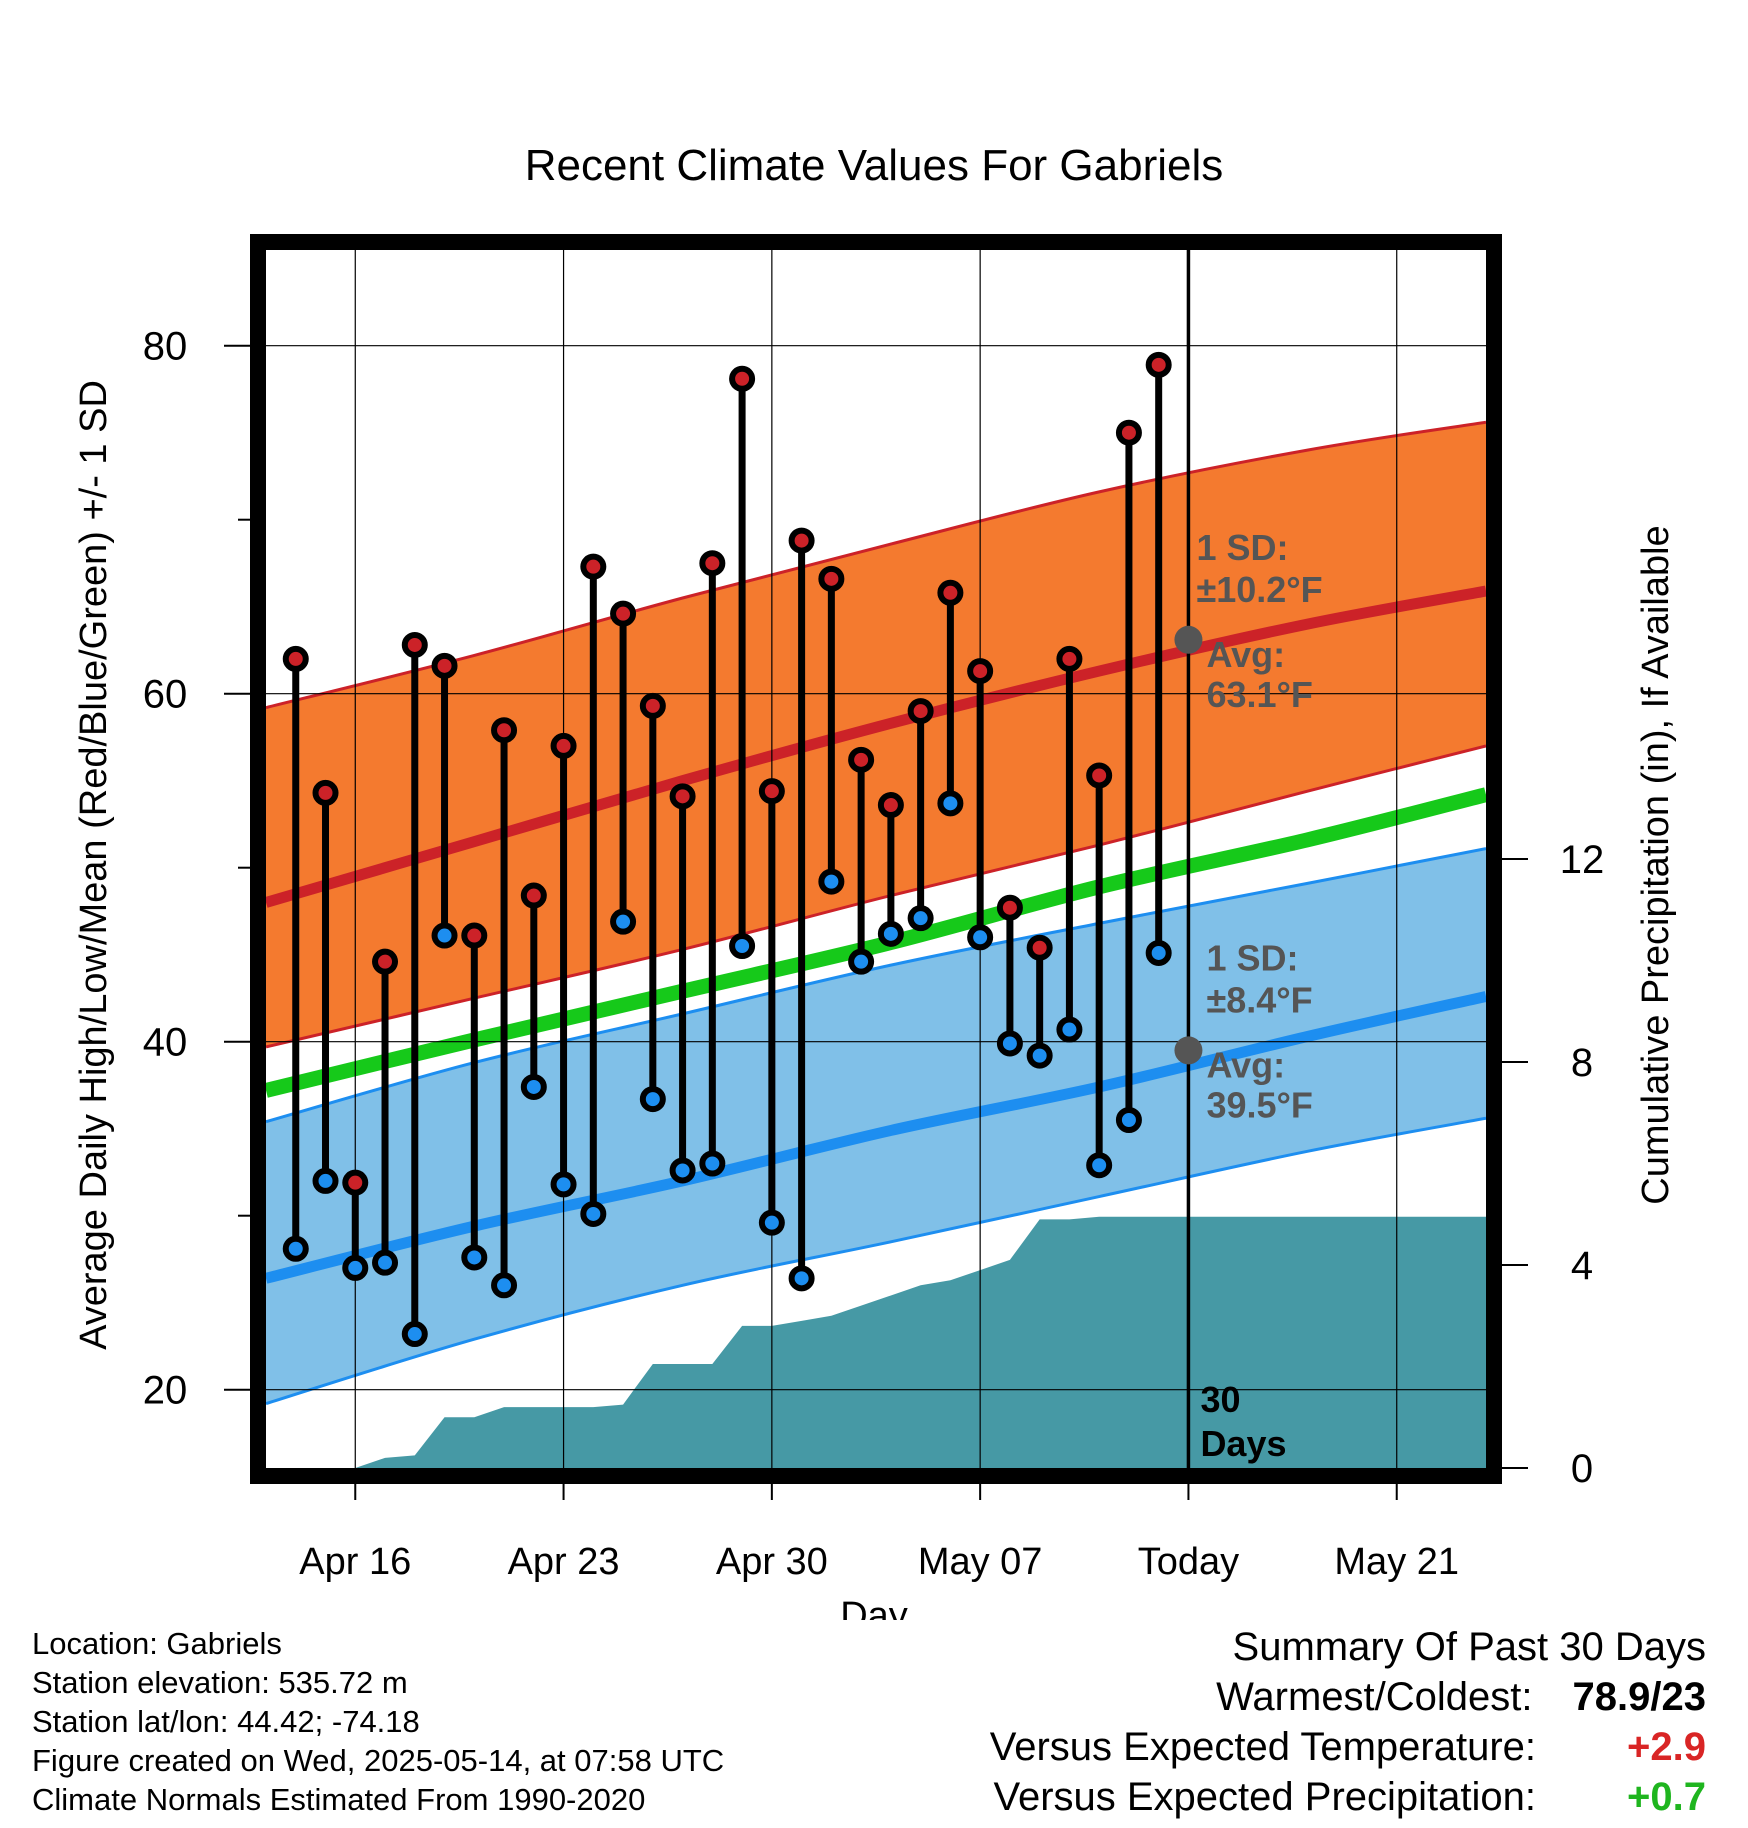 This screenshot has width=1748, height=1828. What do you see at coordinates (1245, 654) in the screenshot?
I see `high-avg-label: Avg:` at bounding box center [1245, 654].